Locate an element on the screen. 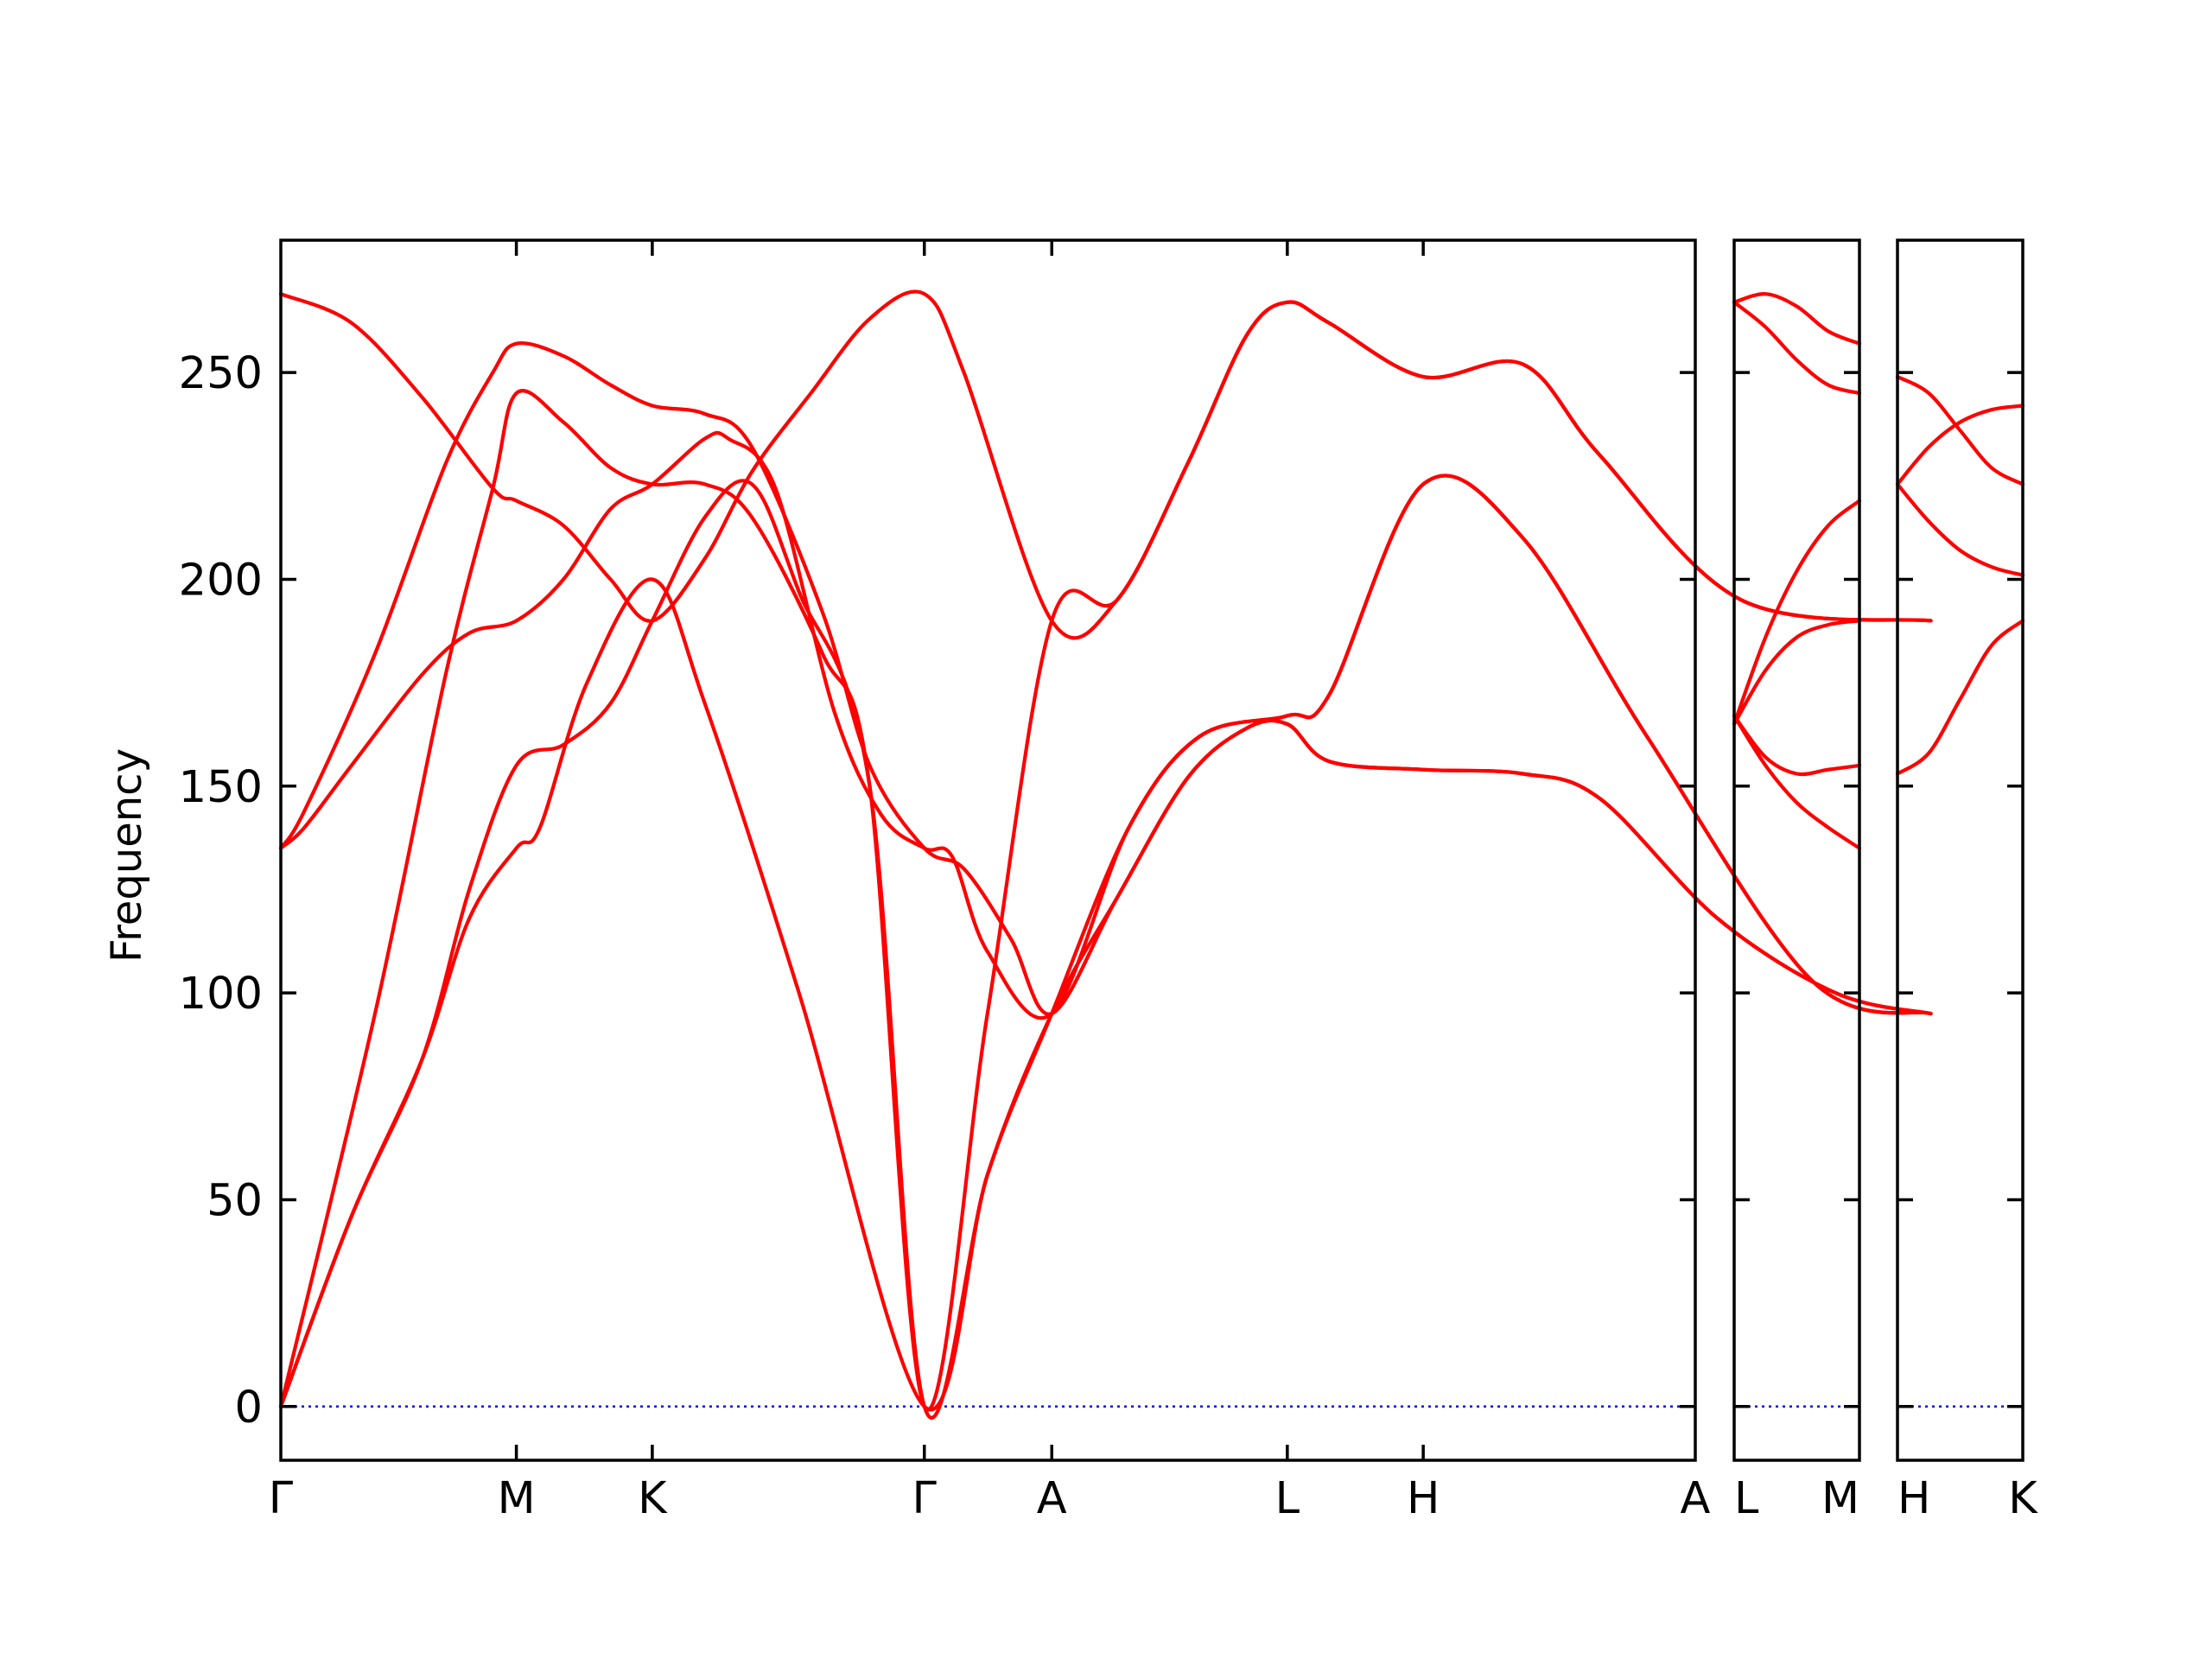  y-axis-label: Frequency is located at coordinates (127, 855).